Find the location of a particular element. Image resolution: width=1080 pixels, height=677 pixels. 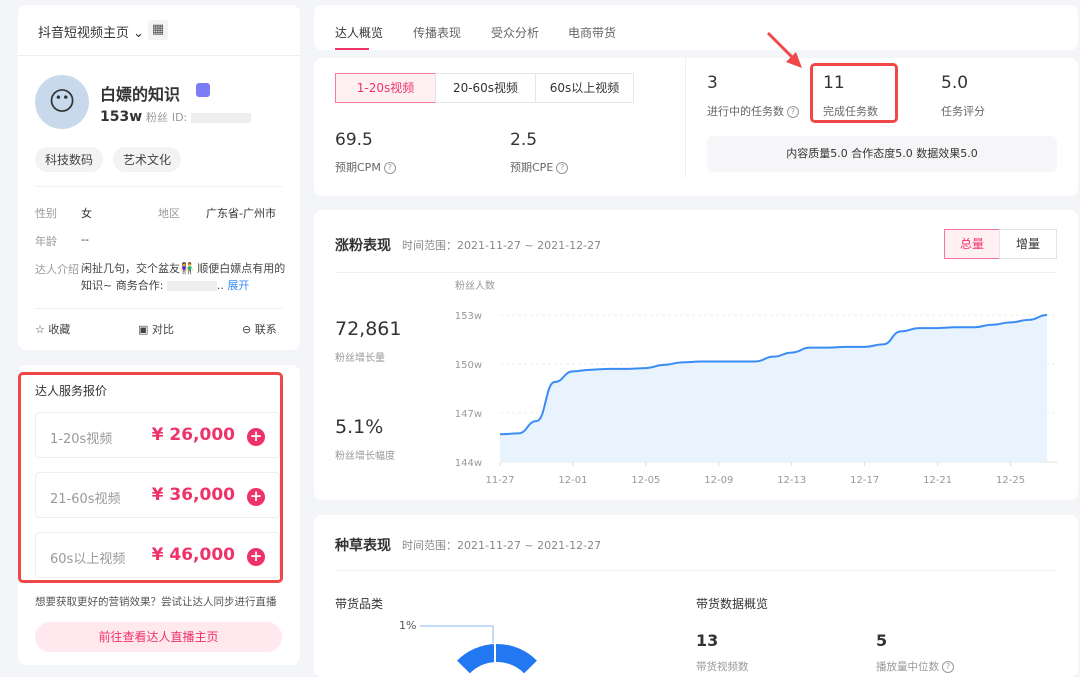

toggle-increment: 增量 is located at coordinates (1028, 244).